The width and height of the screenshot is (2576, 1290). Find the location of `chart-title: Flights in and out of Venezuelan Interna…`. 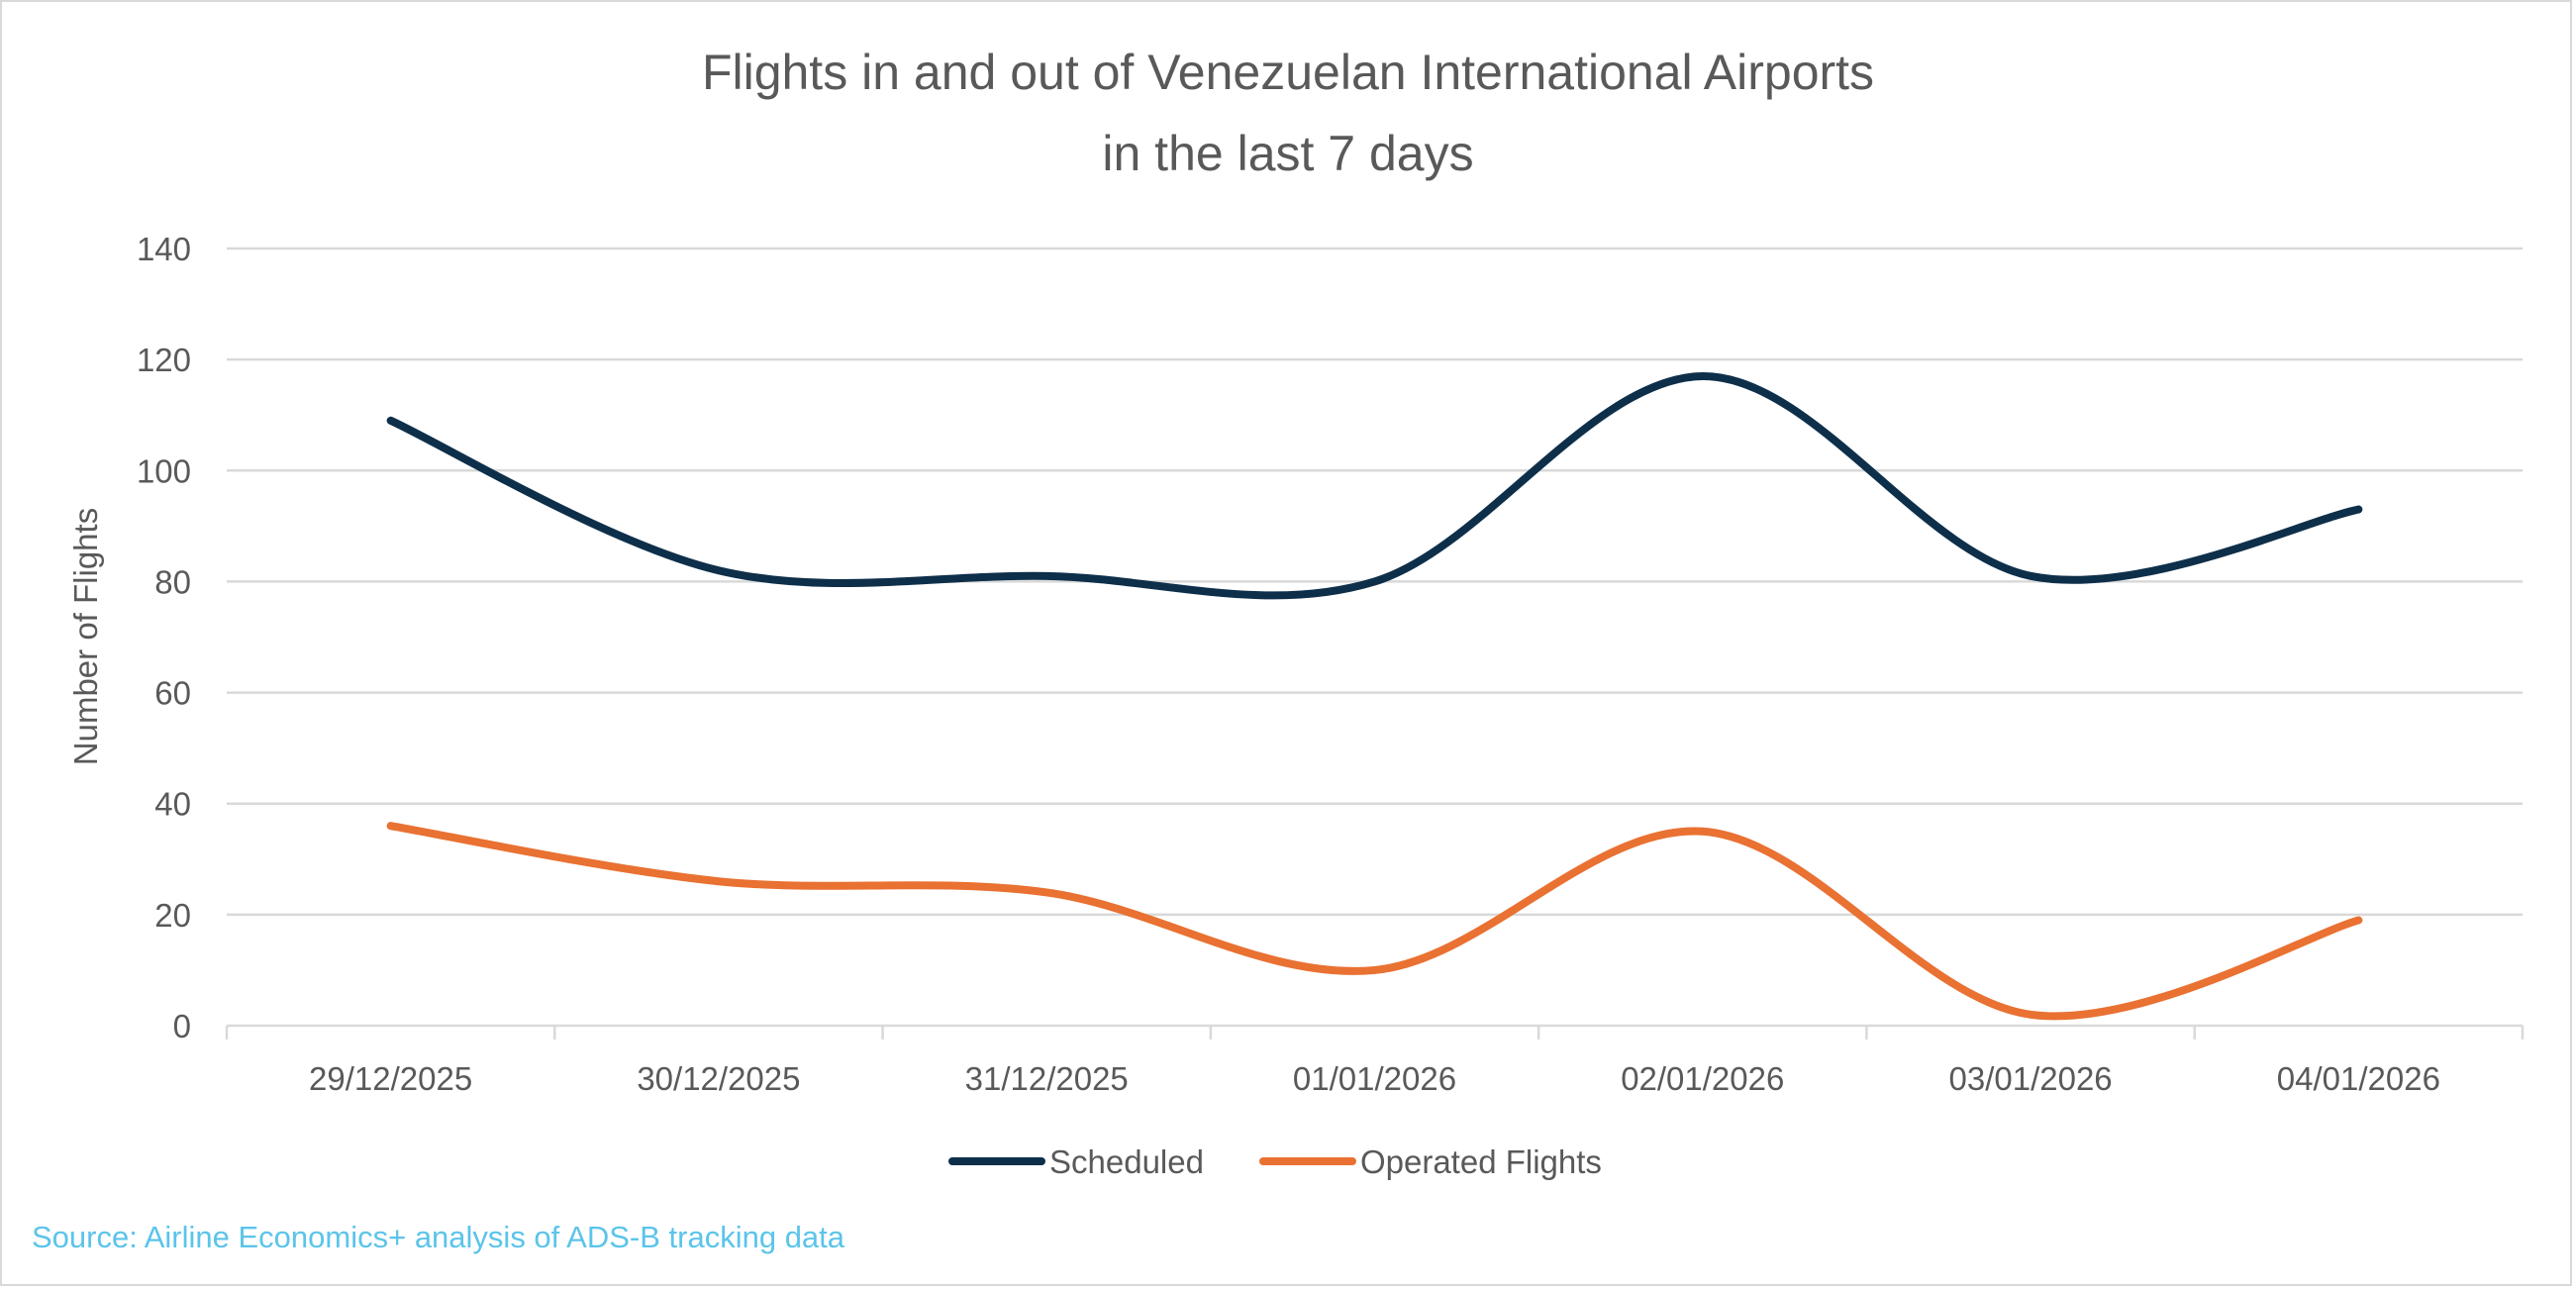

chart-title: Flights in and out of Venezuelan Interna… is located at coordinates (1288, 113).